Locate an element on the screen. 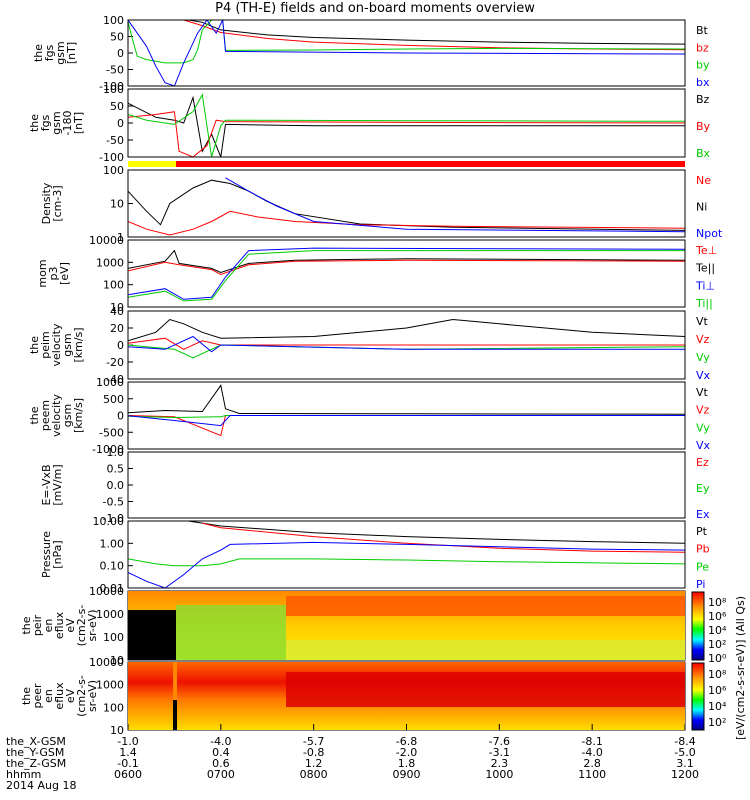 The image size is (750, 800). ylabel-line: p3 is located at coordinates (53, 274).